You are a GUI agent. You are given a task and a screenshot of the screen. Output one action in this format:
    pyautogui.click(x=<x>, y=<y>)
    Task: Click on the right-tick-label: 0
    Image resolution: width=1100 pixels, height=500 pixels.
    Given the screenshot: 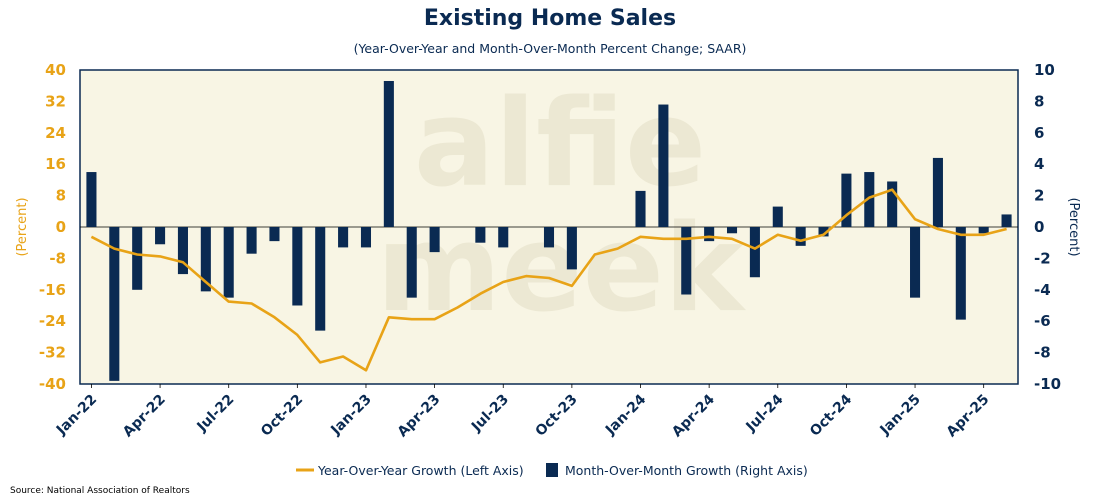 What is the action you would take?
    pyautogui.click(x=1039, y=227)
    